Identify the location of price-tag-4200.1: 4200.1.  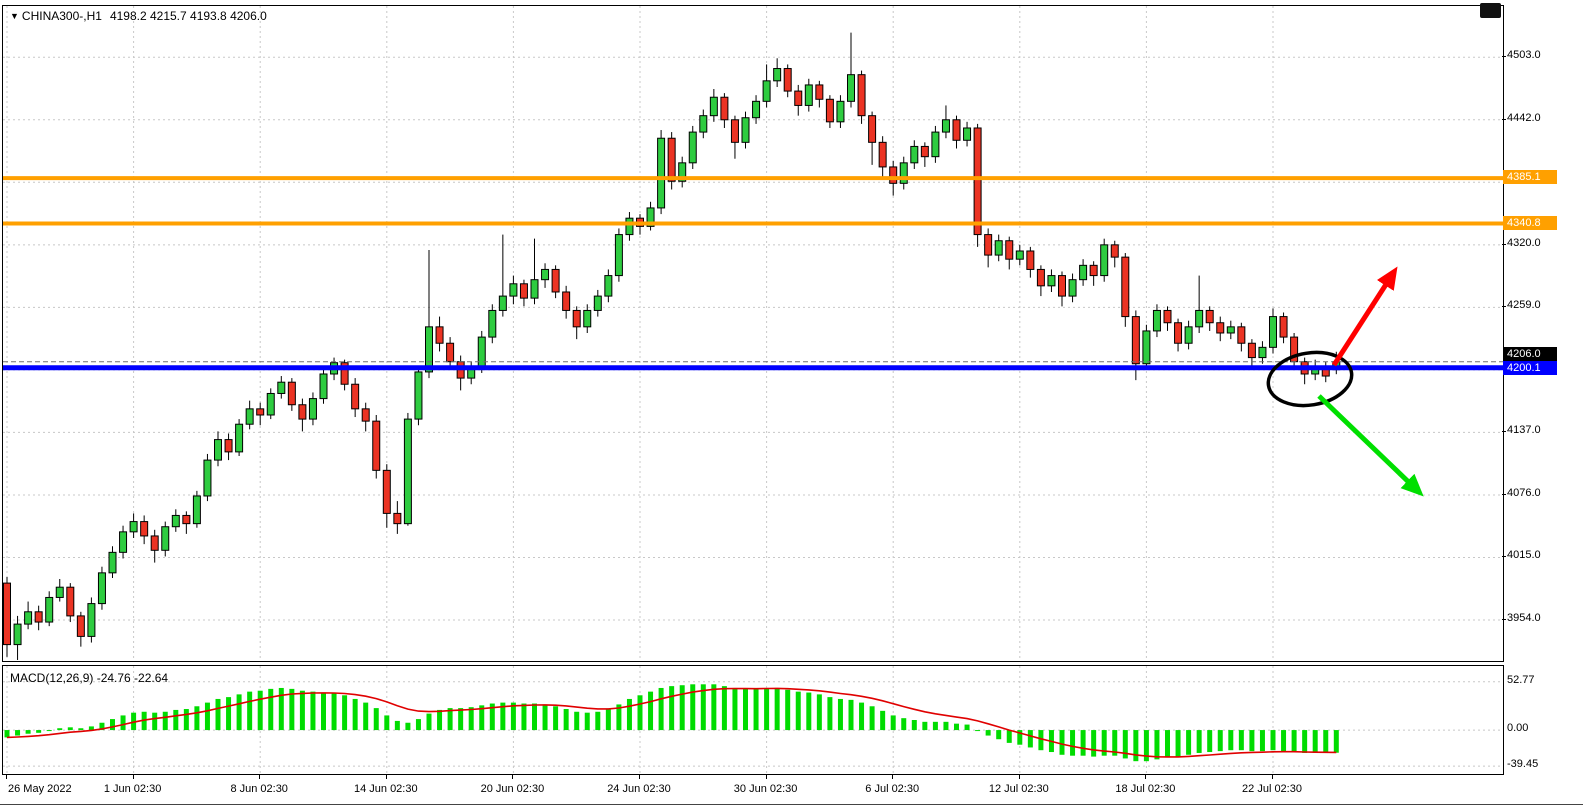
(1530, 367).